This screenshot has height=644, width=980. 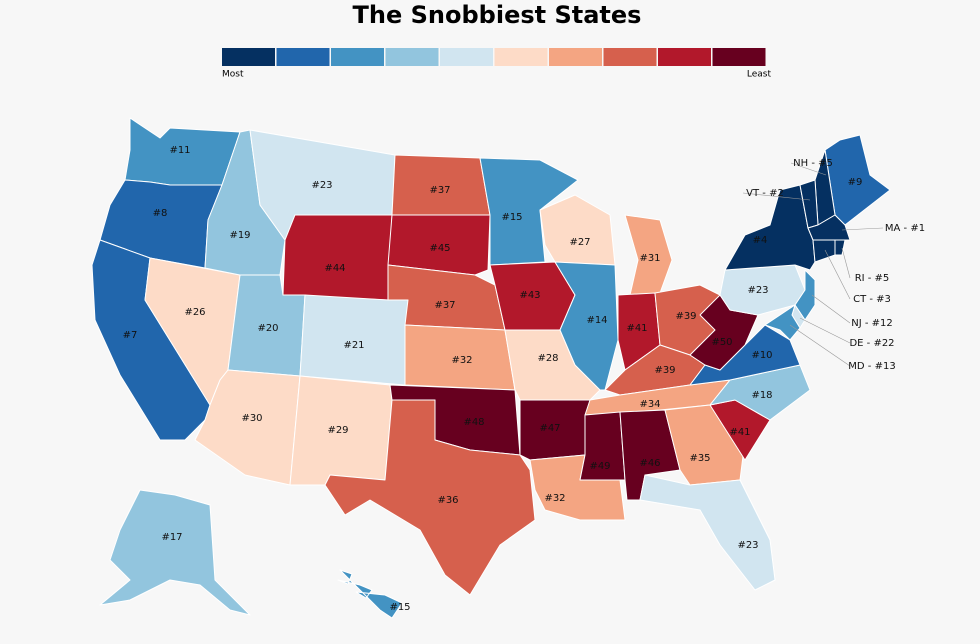 What do you see at coordinates (334, 268) in the screenshot?
I see `state-label: #44` at bounding box center [334, 268].